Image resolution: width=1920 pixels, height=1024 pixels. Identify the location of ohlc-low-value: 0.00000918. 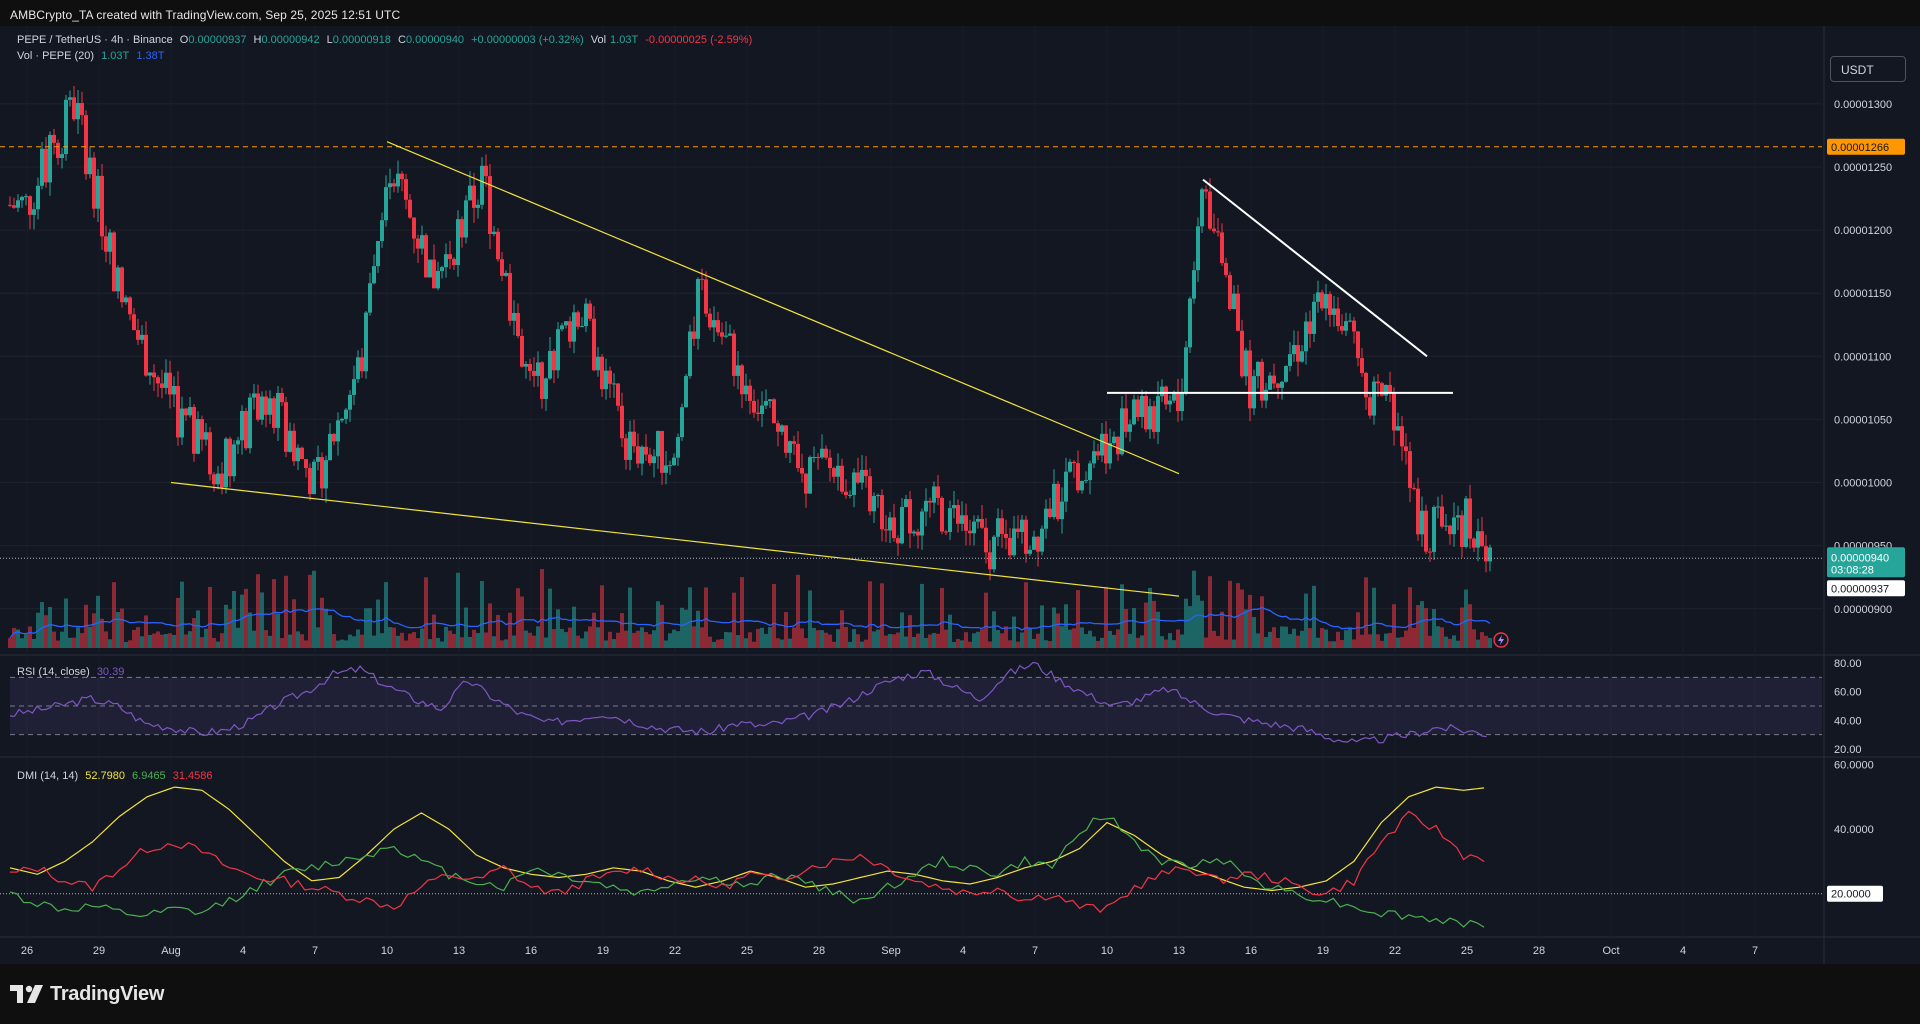
(361, 40).